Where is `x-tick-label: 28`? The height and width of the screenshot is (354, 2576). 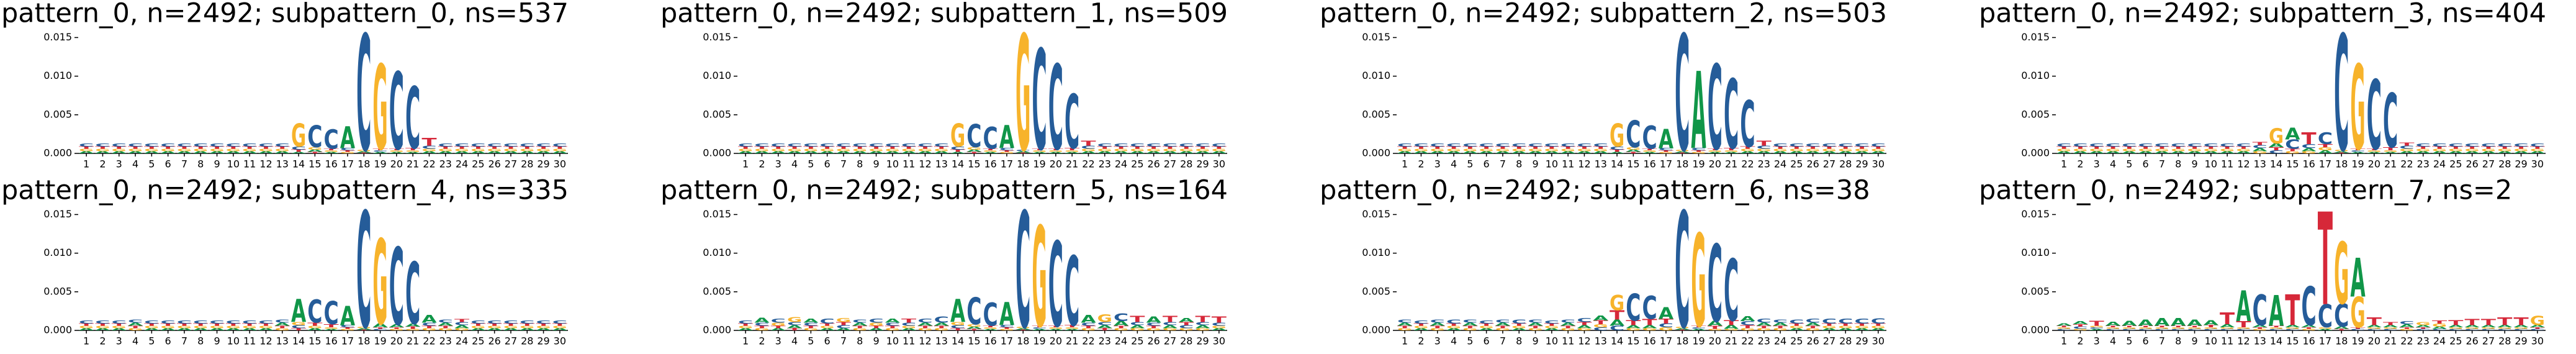 x-tick-label: 28 is located at coordinates (527, 341).